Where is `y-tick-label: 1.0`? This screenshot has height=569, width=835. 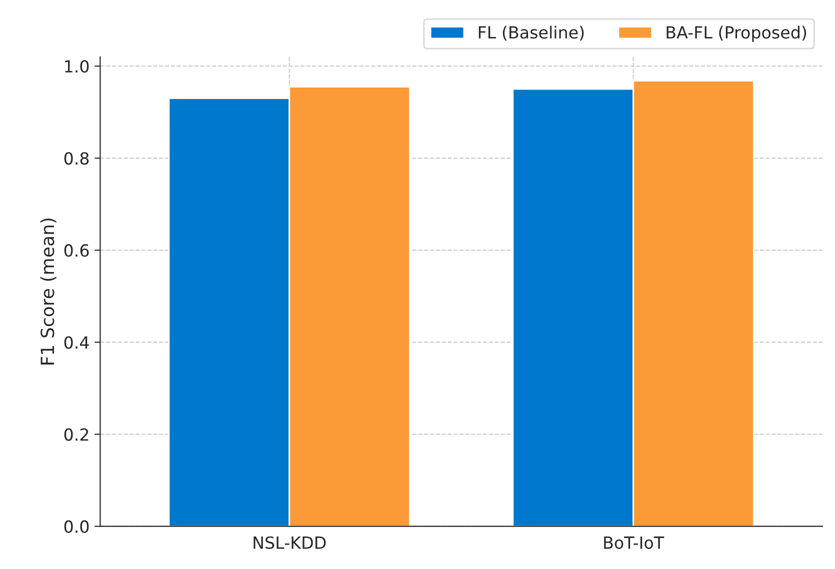
y-tick-label: 1.0 is located at coordinates (77, 66).